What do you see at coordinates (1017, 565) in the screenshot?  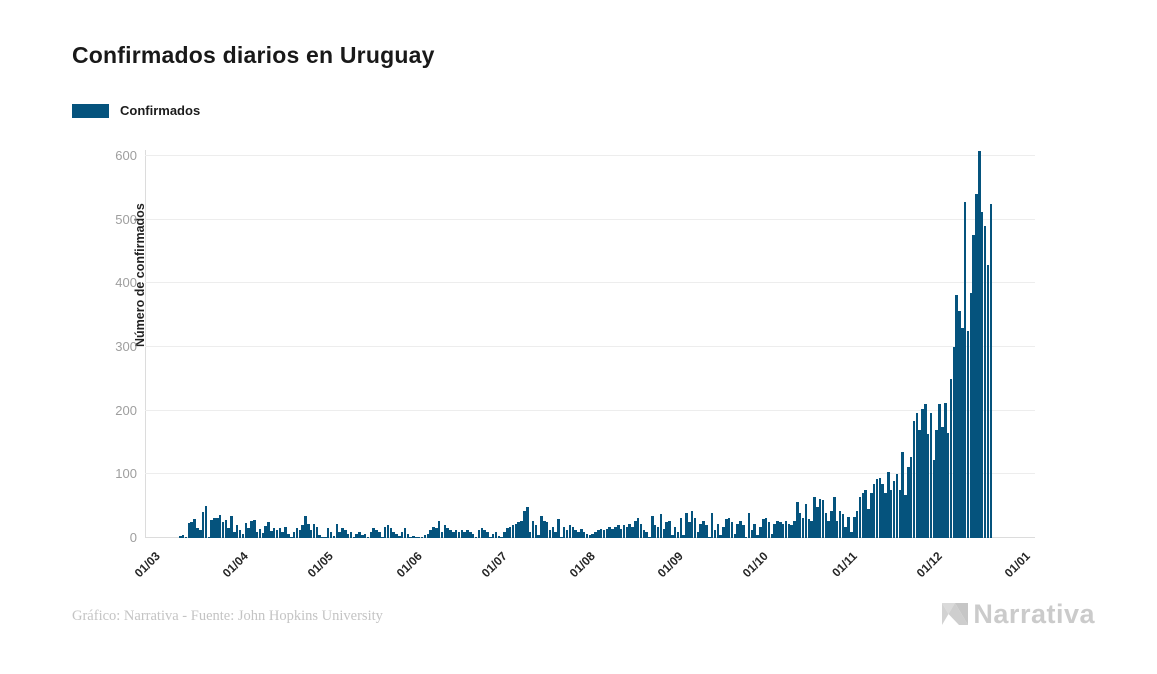 I see `x-tick-label-01-01: 01/01` at bounding box center [1017, 565].